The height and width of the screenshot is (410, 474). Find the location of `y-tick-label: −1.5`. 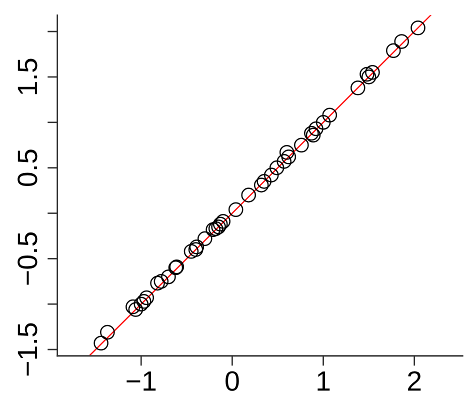

y-tick-label: −1.5 is located at coordinates (28, 349).